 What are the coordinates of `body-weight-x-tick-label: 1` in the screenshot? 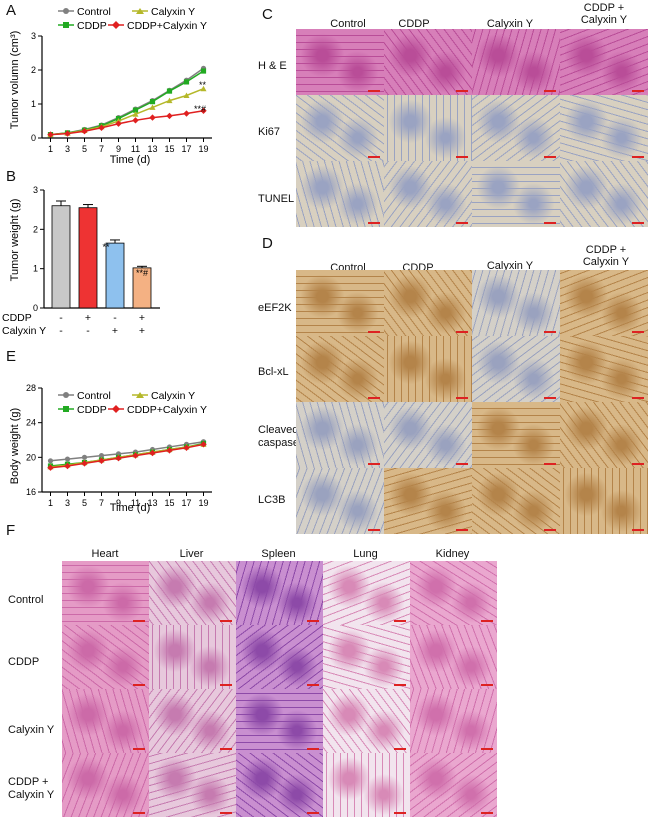 It's located at (50, 503).